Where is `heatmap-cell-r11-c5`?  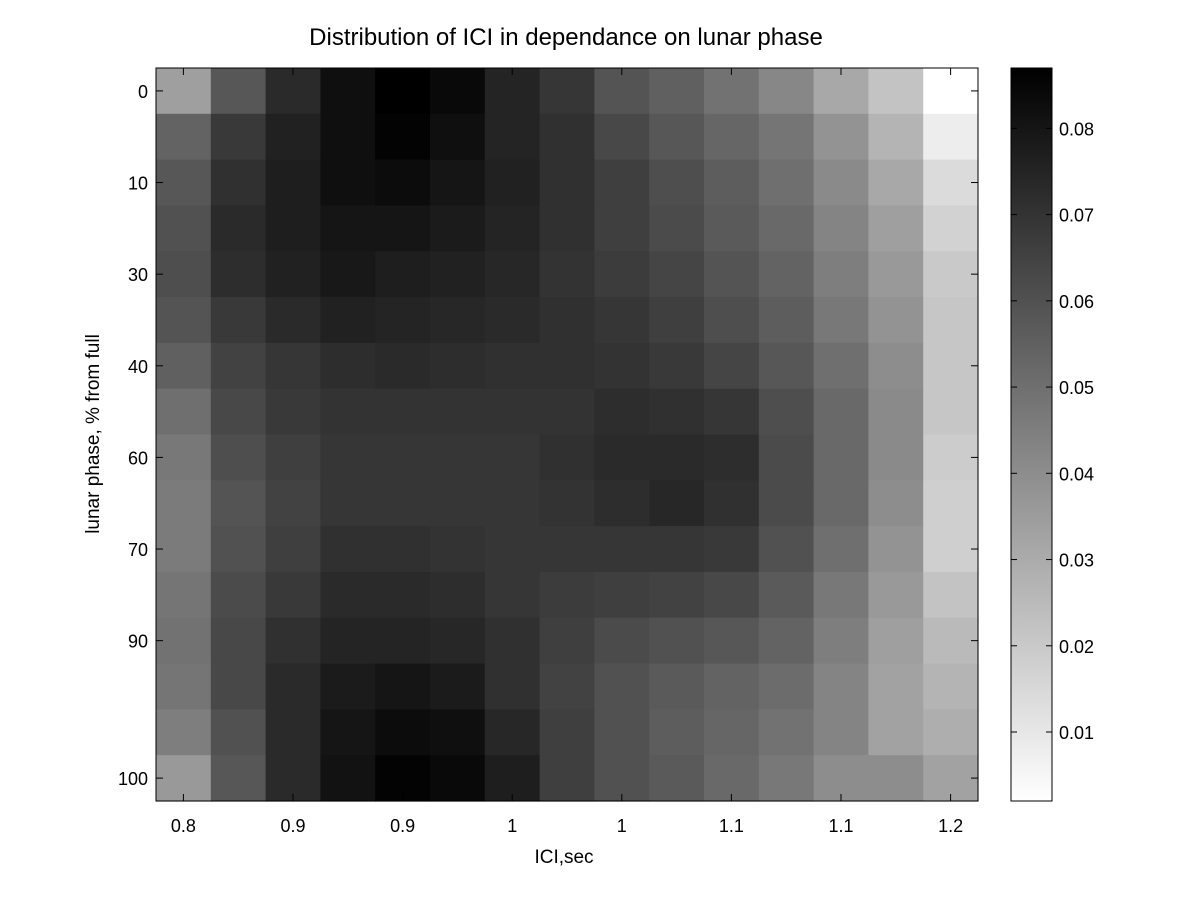 heatmap-cell-r11-c5 is located at coordinates (458, 595).